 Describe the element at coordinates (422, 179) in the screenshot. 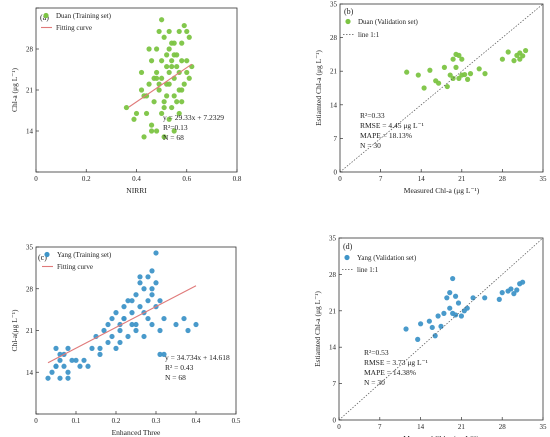

I see `x-tick-label: 14` at that location.